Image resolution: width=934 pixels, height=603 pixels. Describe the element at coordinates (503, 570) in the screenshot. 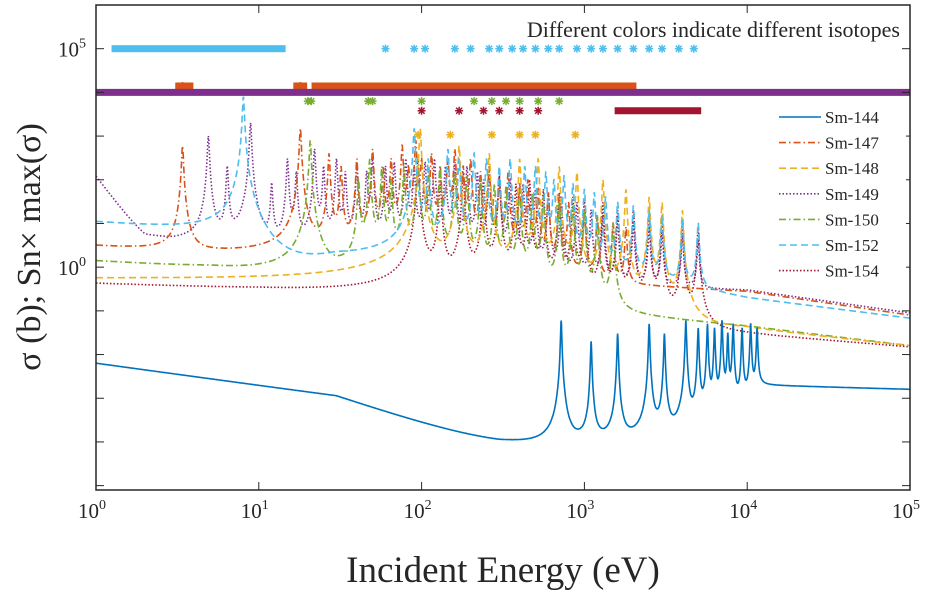

I see `x-axis-label: Incident Energy (eV)` at that location.